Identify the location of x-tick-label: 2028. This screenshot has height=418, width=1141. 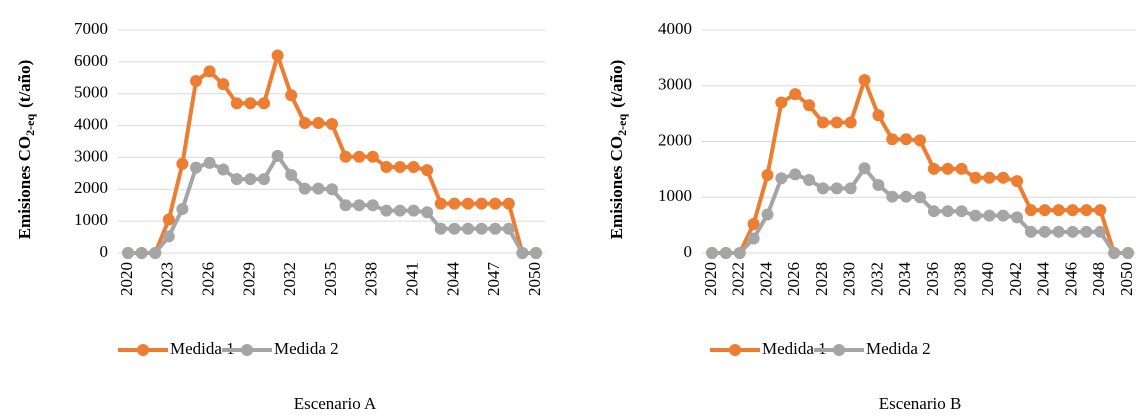
(821, 279).